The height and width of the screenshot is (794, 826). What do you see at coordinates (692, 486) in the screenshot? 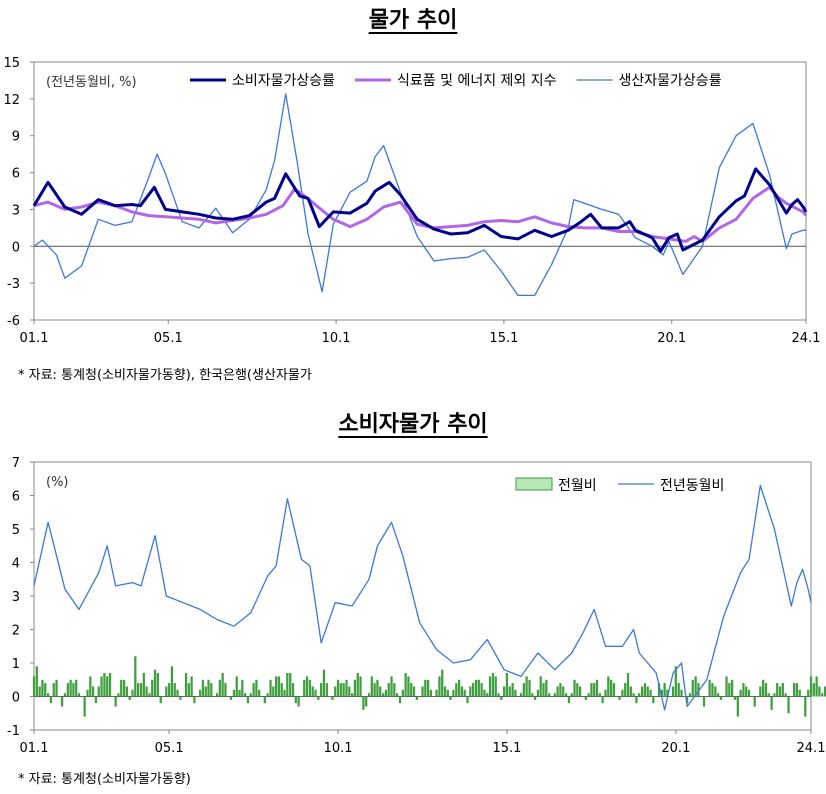
I see `legend-label: 전년동월비` at bounding box center [692, 486].